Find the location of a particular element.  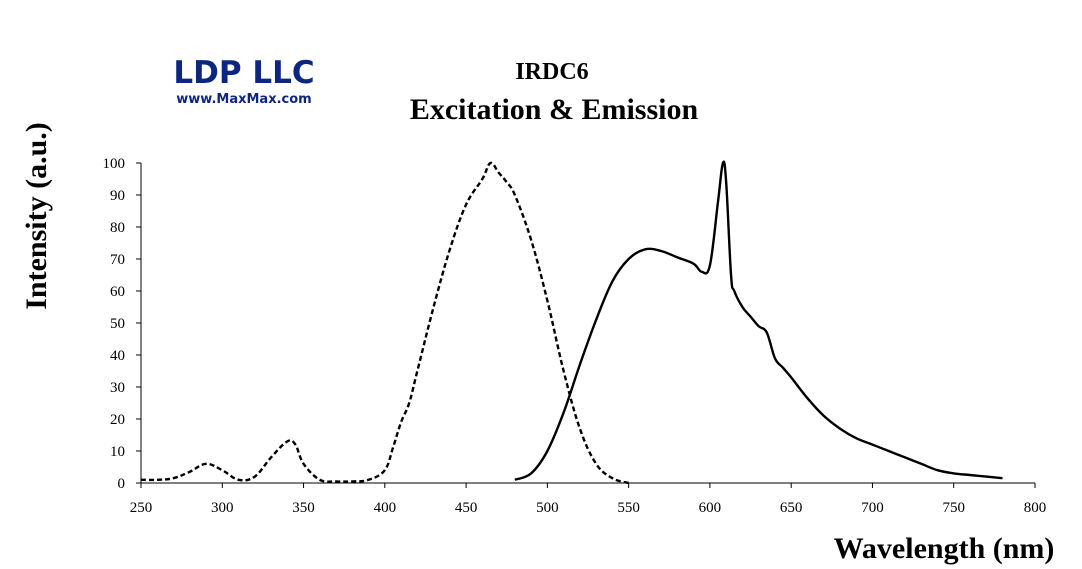

y-axis-ticks: 0 10 20 30 40 50 60 70 80 90 100 is located at coordinates (122, 324).